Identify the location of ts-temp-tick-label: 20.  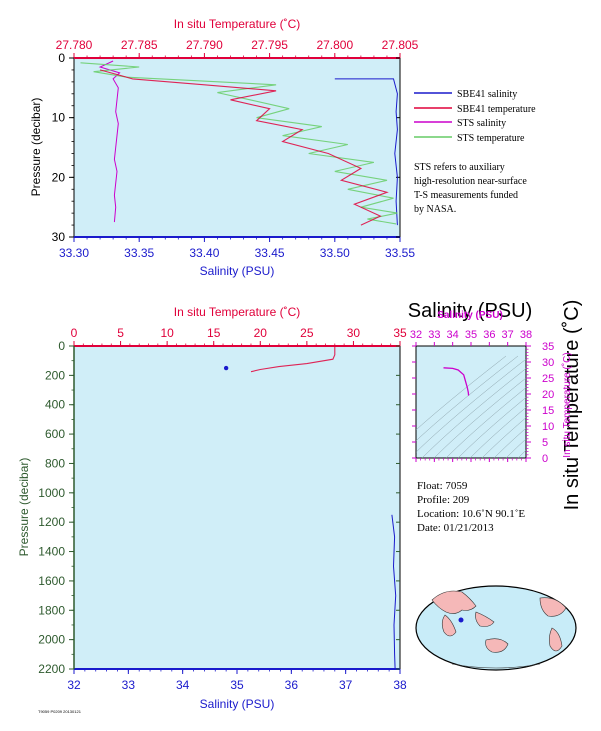
(548, 395).